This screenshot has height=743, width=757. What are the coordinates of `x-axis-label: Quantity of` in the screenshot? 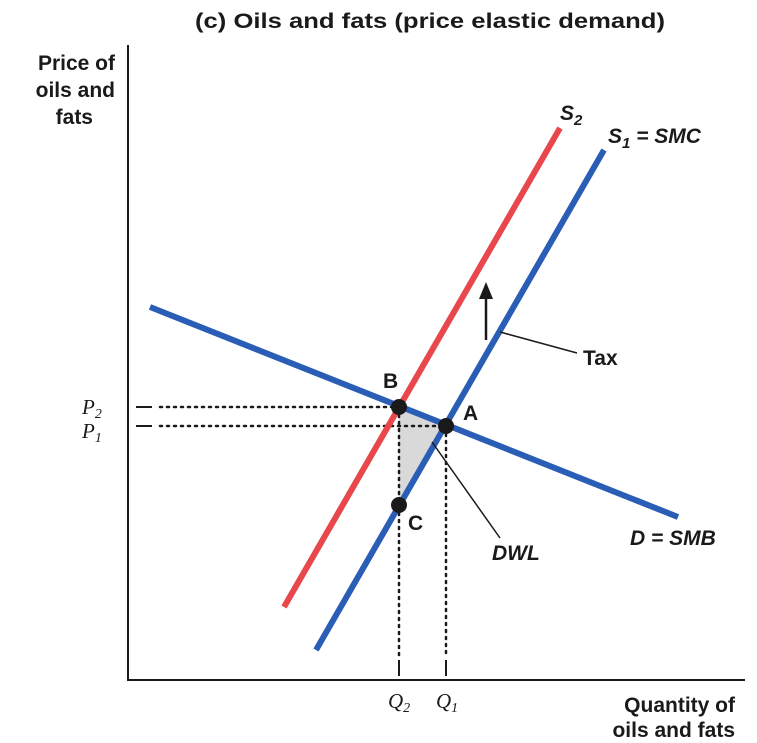 It's located at (680, 705).